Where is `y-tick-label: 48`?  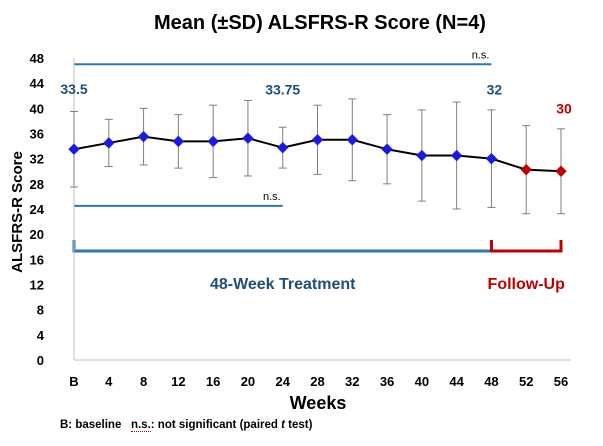
y-tick-label: 48 is located at coordinates (37, 58).